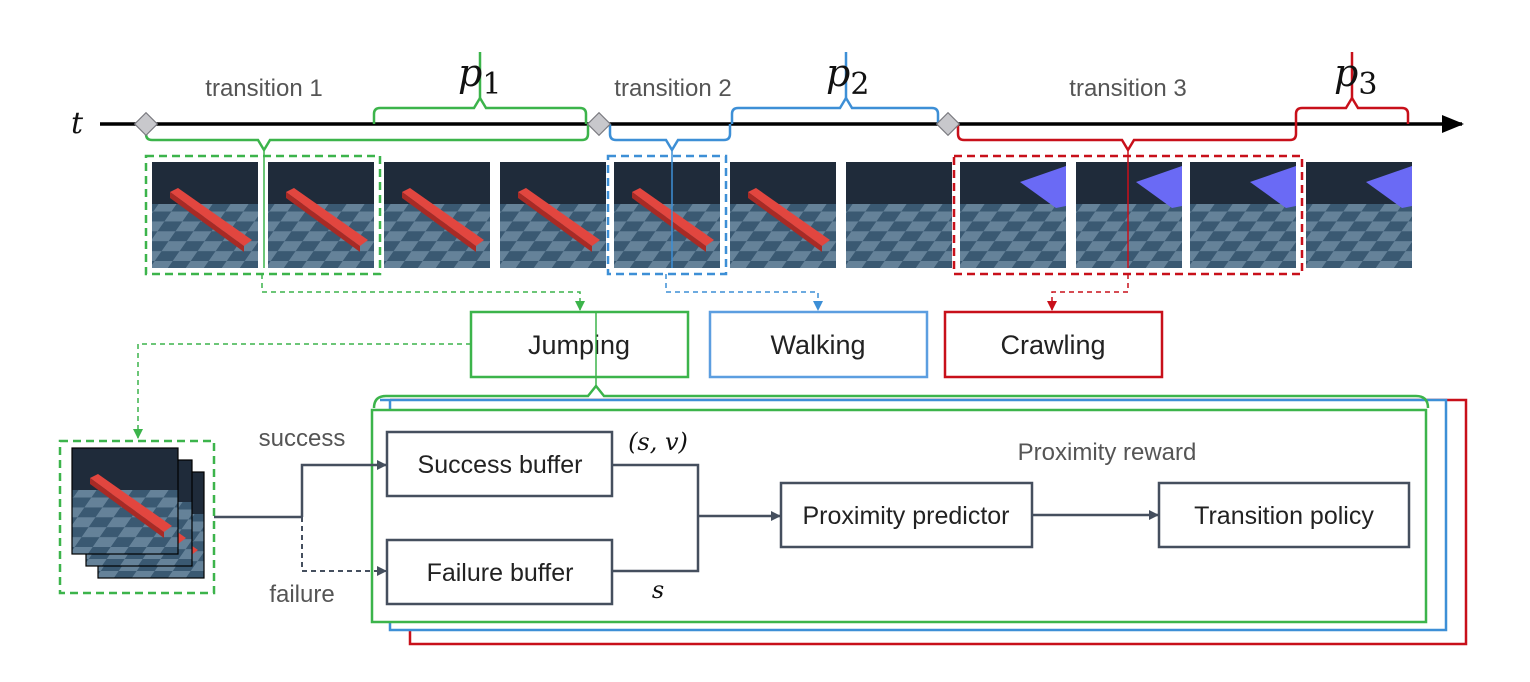 The width and height of the screenshot is (1530, 682). Describe the element at coordinates (263, 88) in the screenshot. I see `transition-1-label: transition 1` at that location.